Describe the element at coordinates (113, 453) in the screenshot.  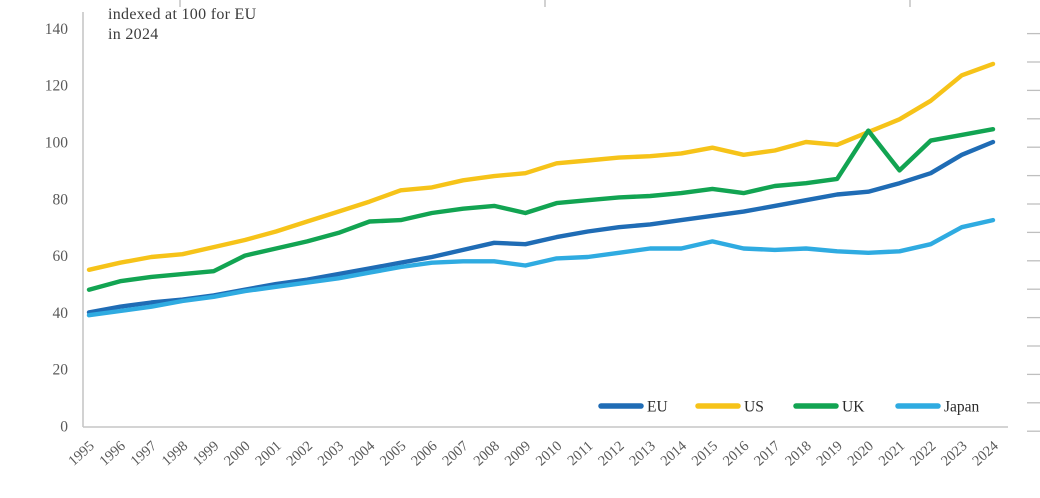
I see `x-tick-label: 1996` at that location.